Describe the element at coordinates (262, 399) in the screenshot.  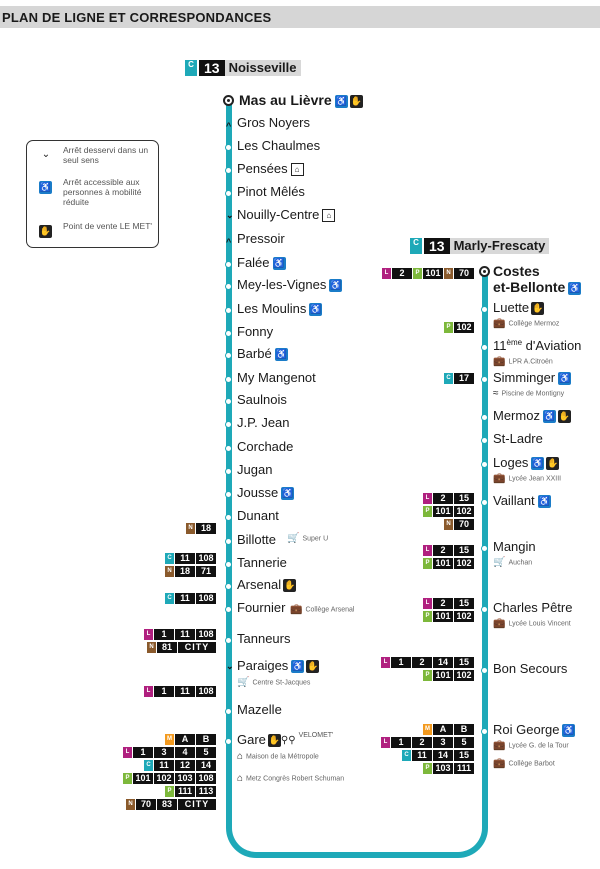
I see `stop-name: Saulnois` at that location.